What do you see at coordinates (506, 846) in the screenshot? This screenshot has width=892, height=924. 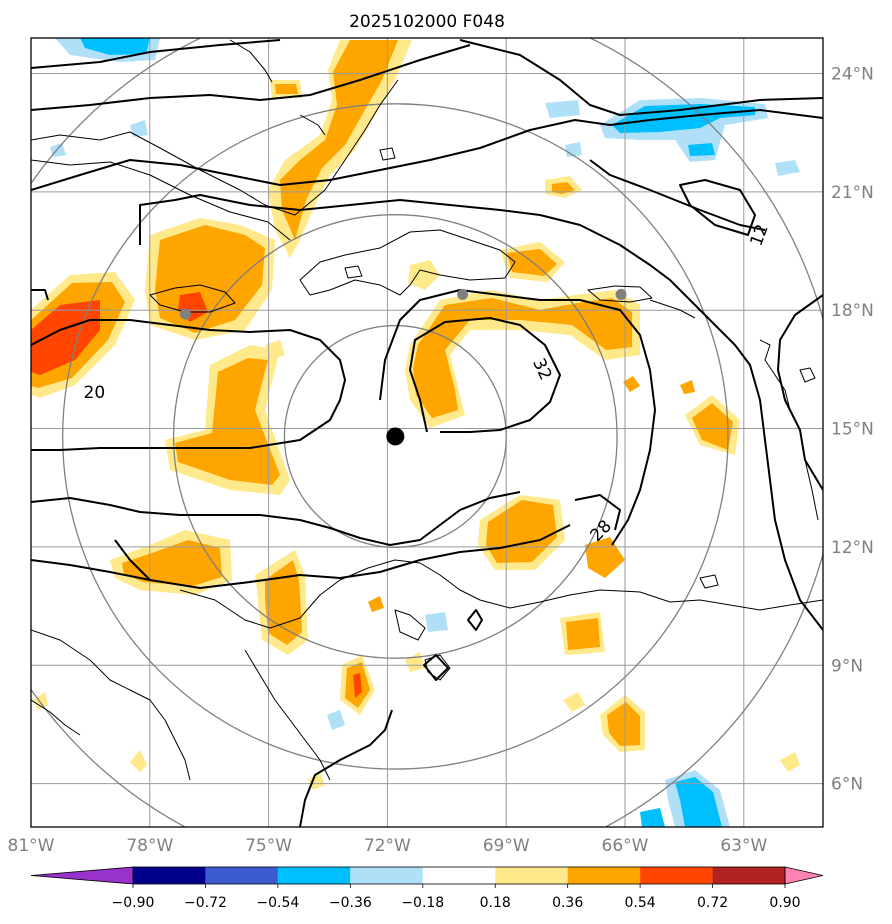 I see `lon-label-4: 69°W` at bounding box center [506, 846].